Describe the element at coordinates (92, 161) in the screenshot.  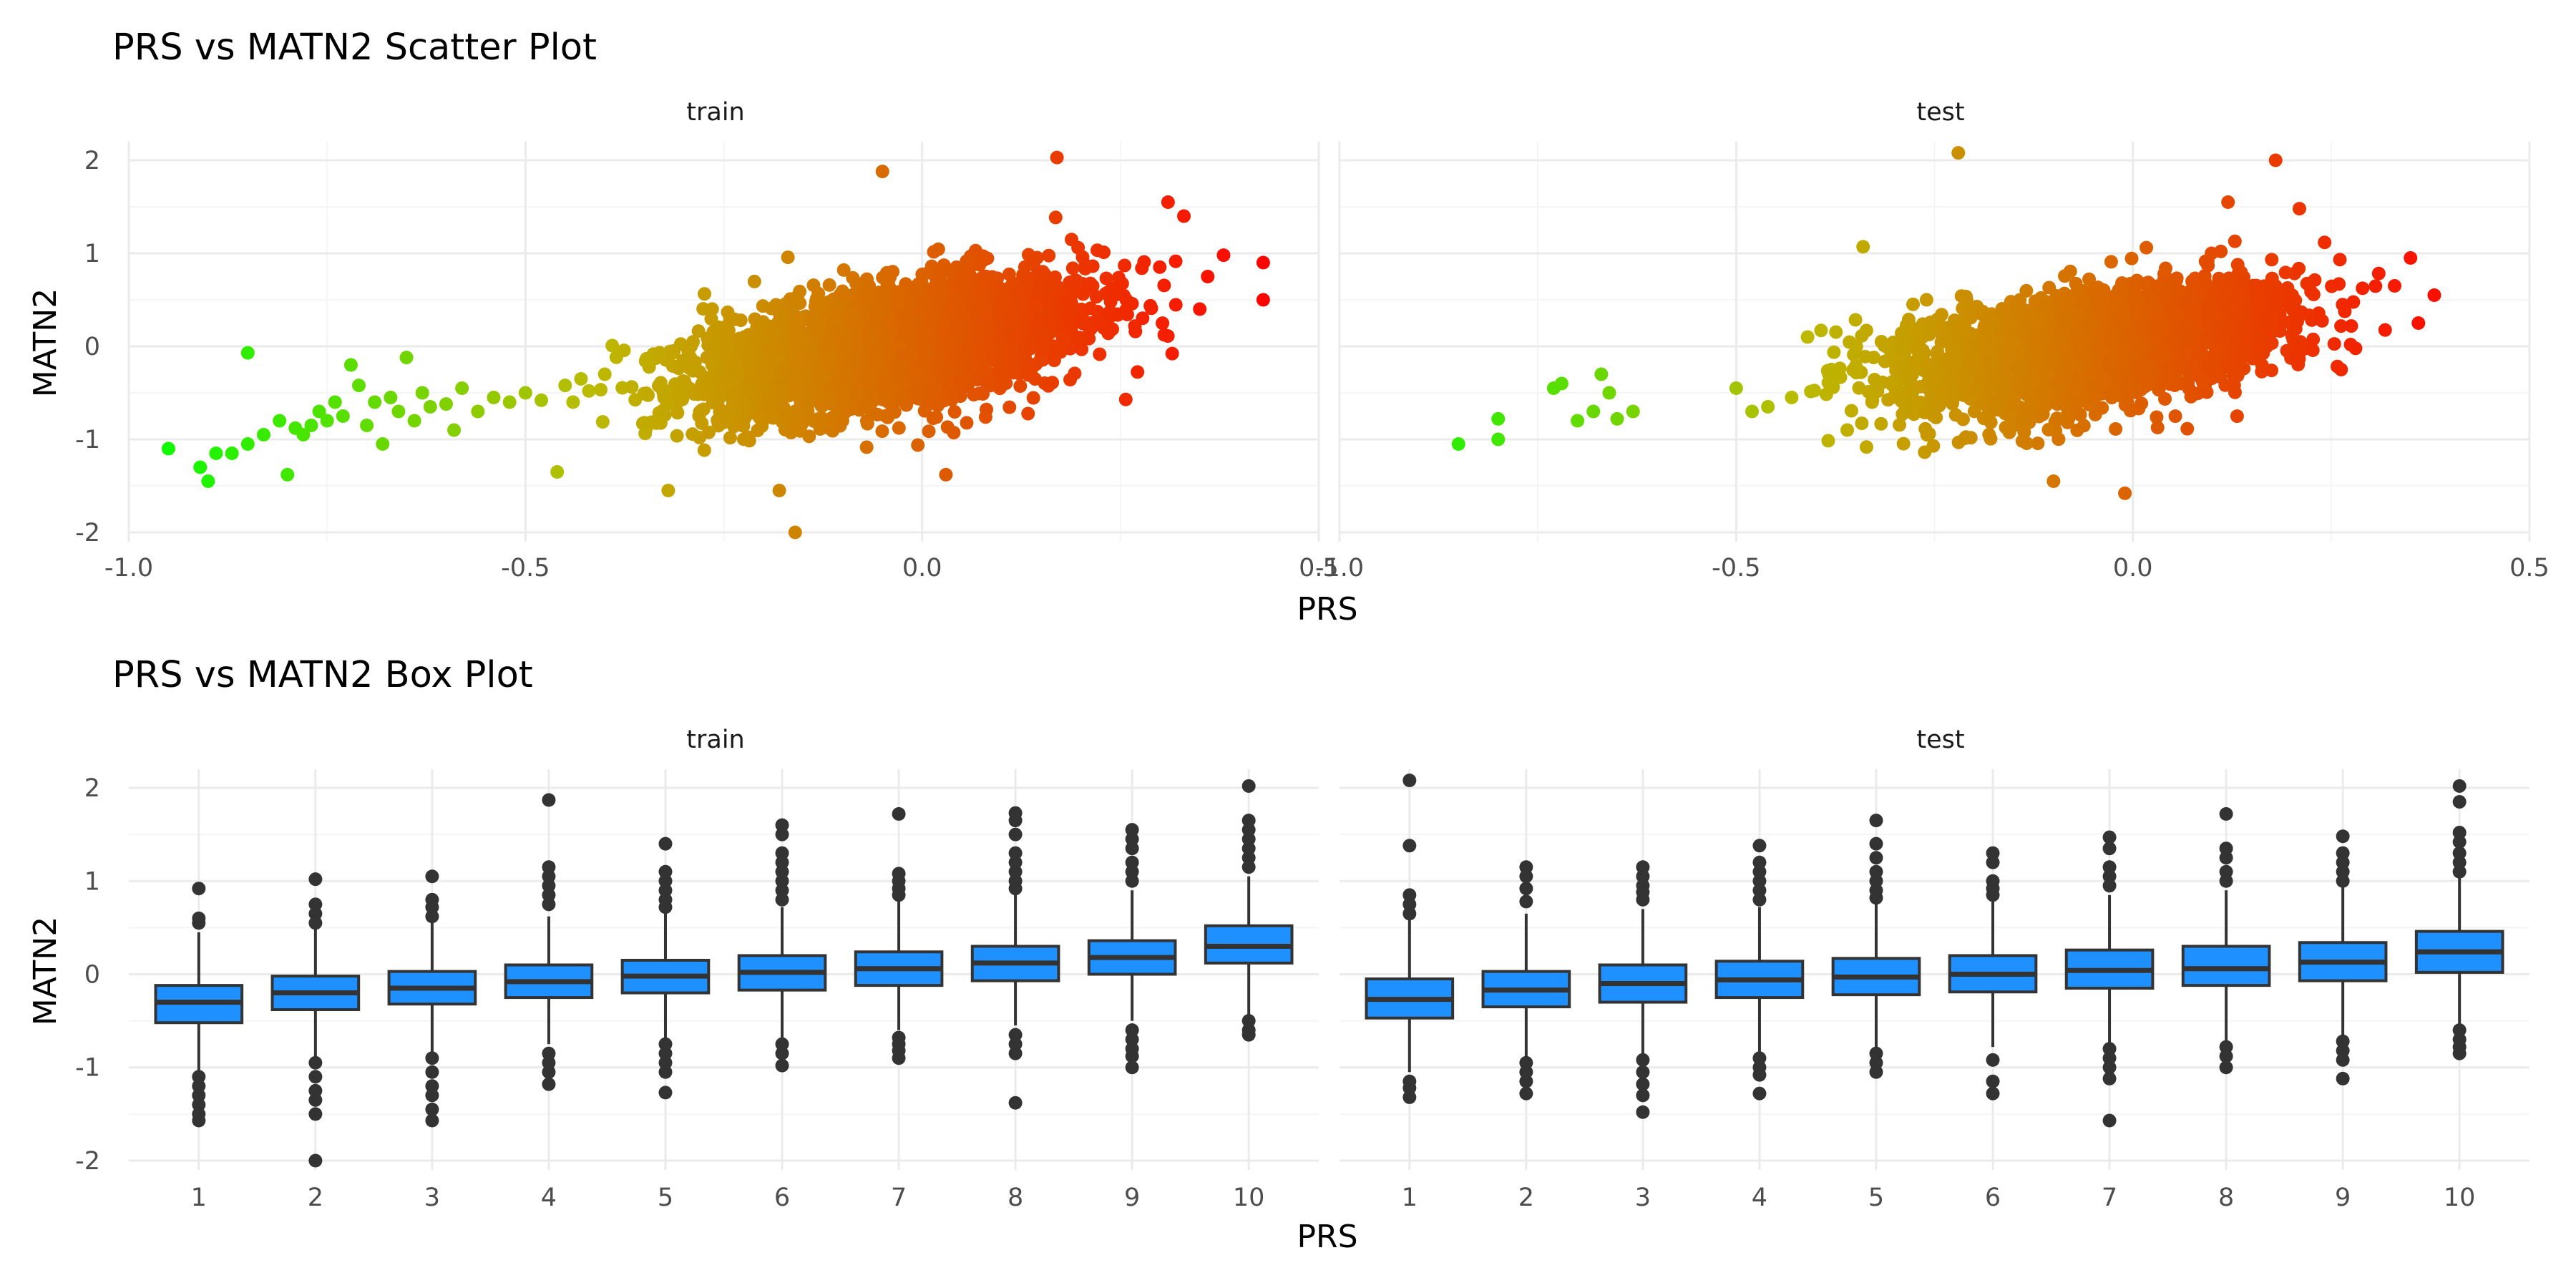
I see `y-tick-label: 2` at that location.